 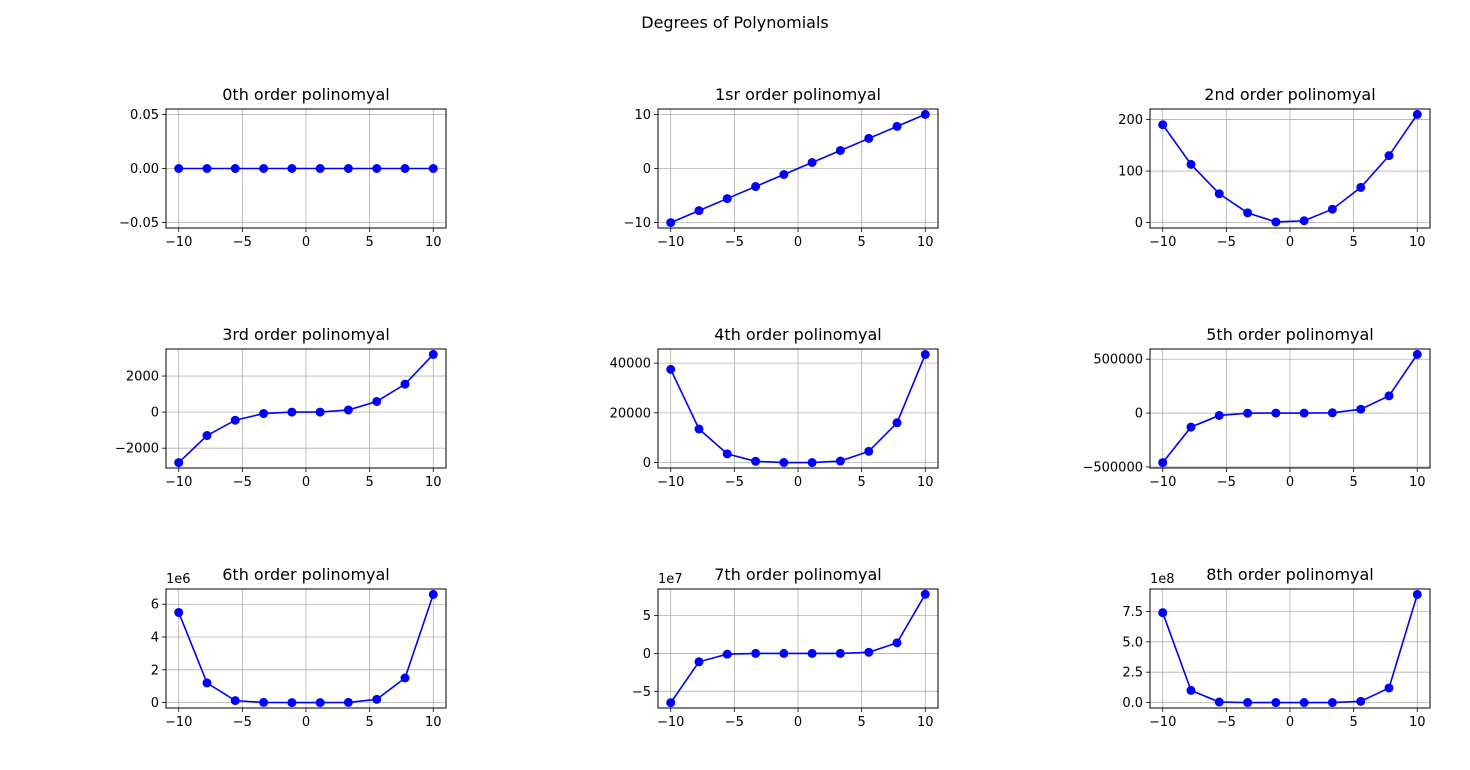 What do you see at coordinates (306, 574) in the screenshot?
I see `subplot-title: 6th order polinomyal` at bounding box center [306, 574].